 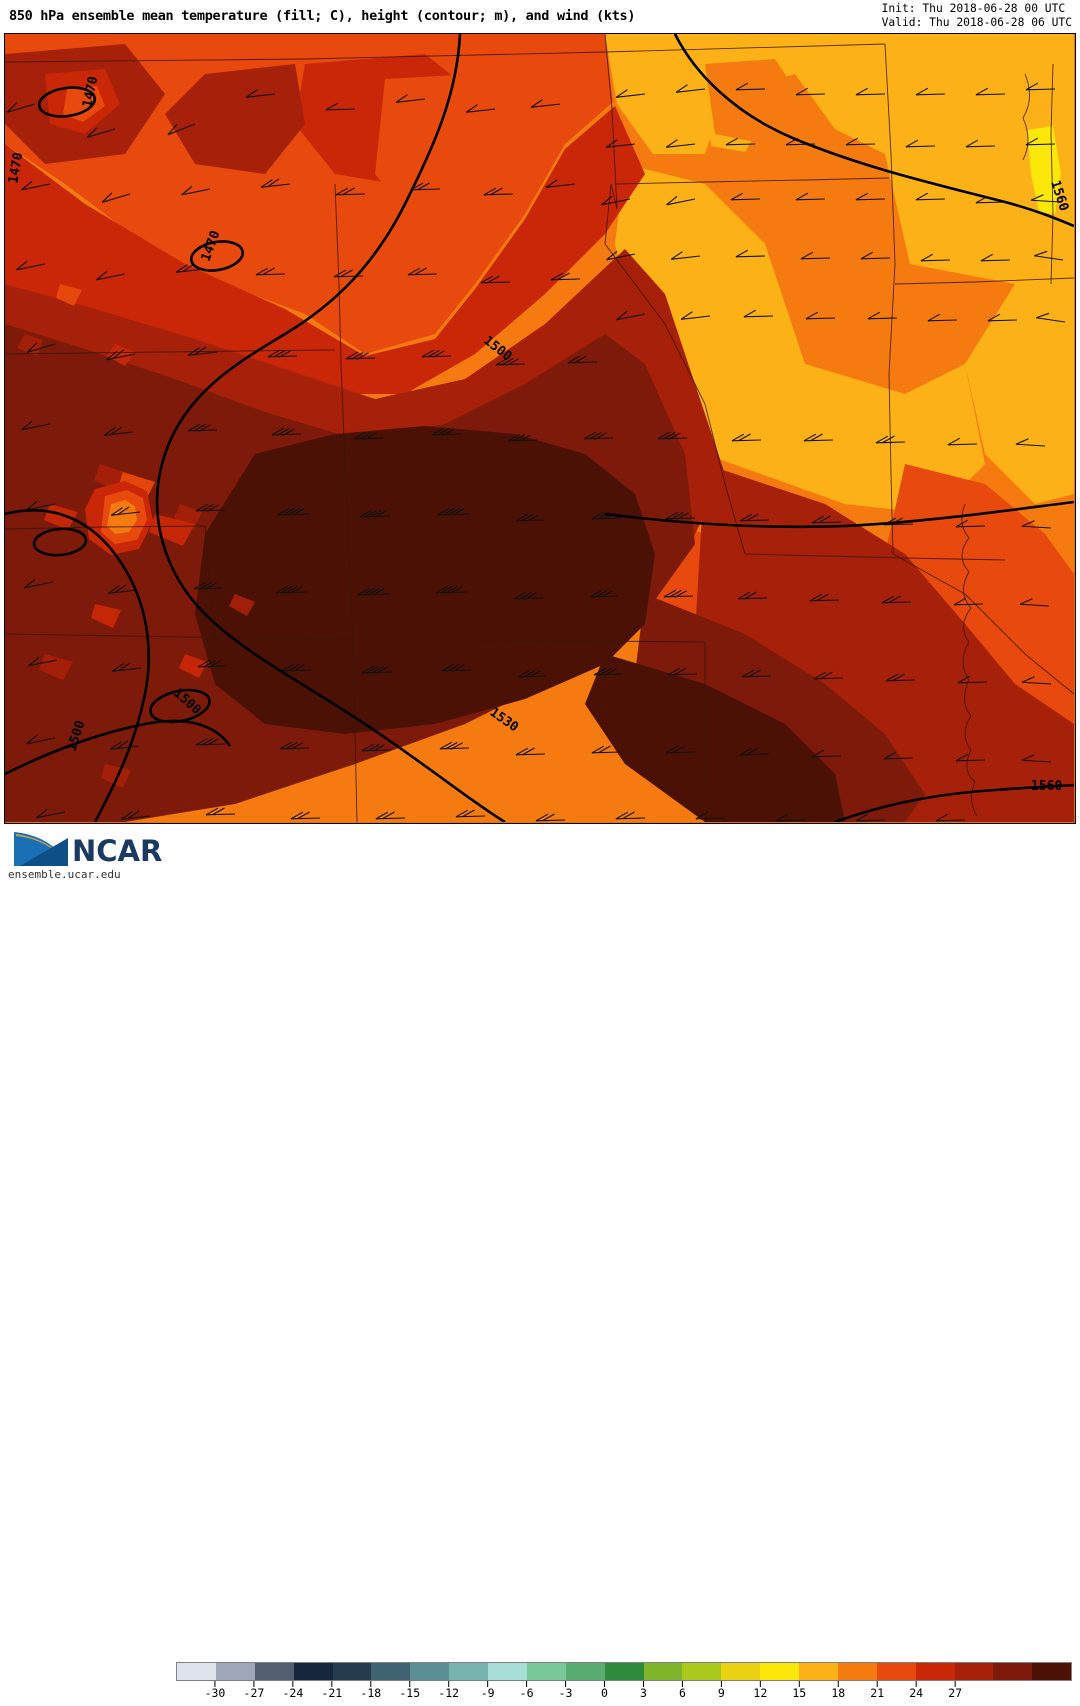 What do you see at coordinates (254, 1693) in the screenshot?
I see `colorbar-tick-label: -27` at bounding box center [254, 1693].